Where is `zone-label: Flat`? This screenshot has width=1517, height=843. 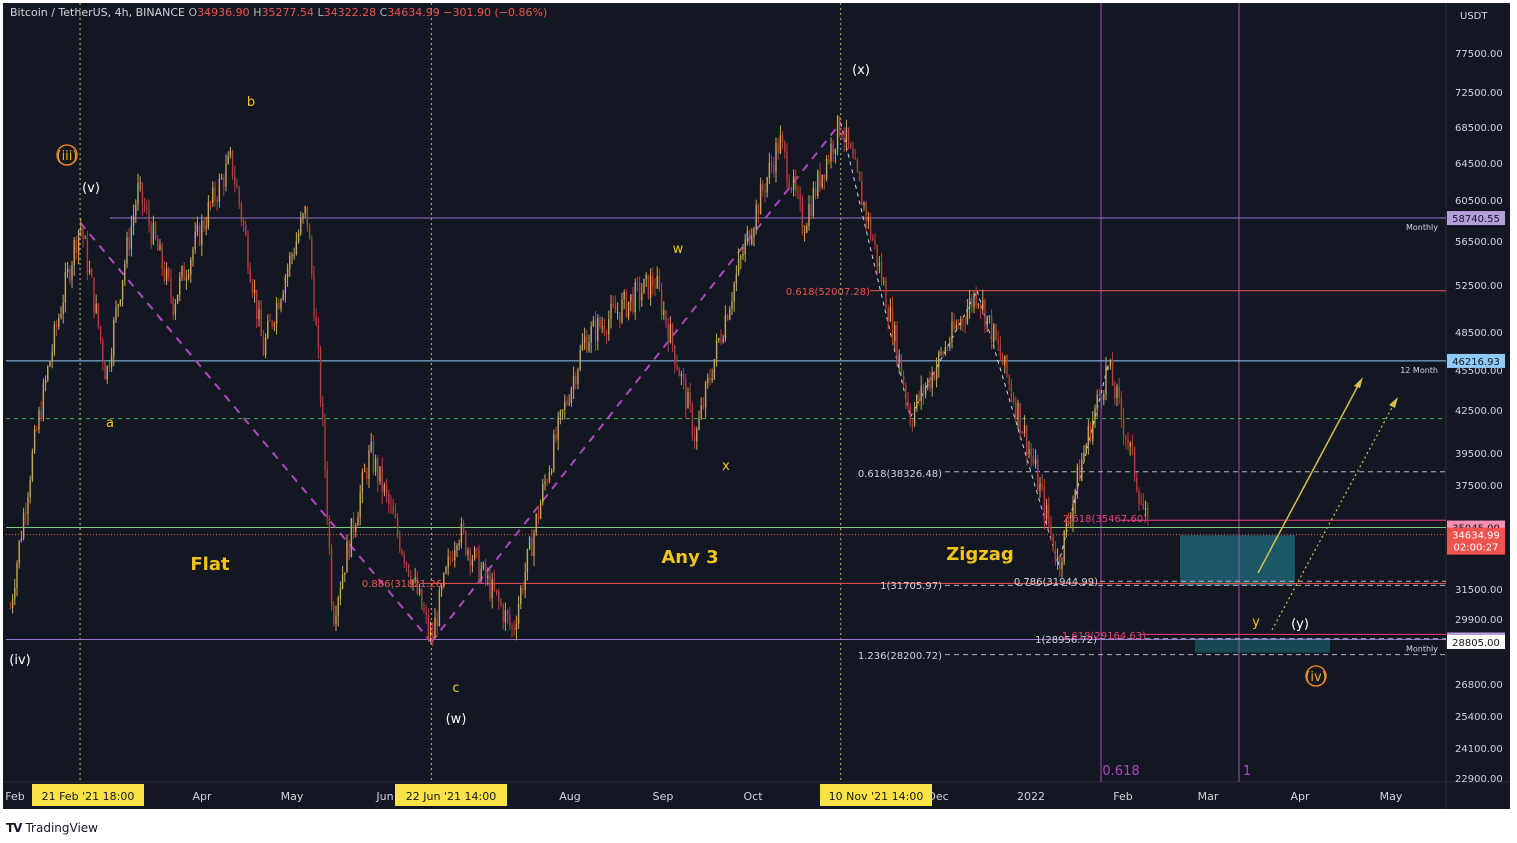
zone-label: Flat is located at coordinates (210, 564).